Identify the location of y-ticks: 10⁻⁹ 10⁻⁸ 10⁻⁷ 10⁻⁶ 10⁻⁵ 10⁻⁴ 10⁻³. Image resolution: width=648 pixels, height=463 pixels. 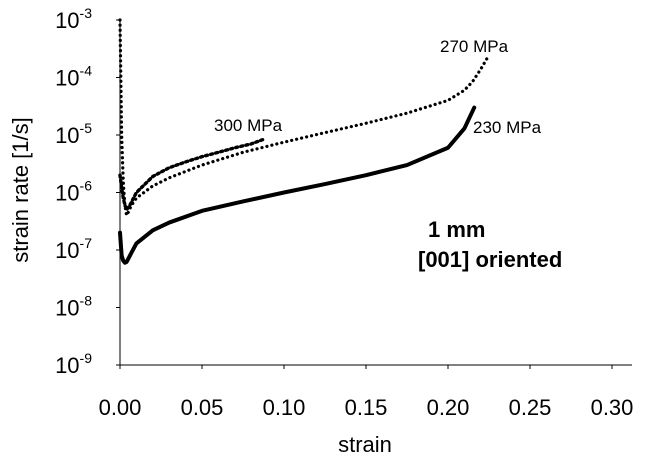
(87, 191).